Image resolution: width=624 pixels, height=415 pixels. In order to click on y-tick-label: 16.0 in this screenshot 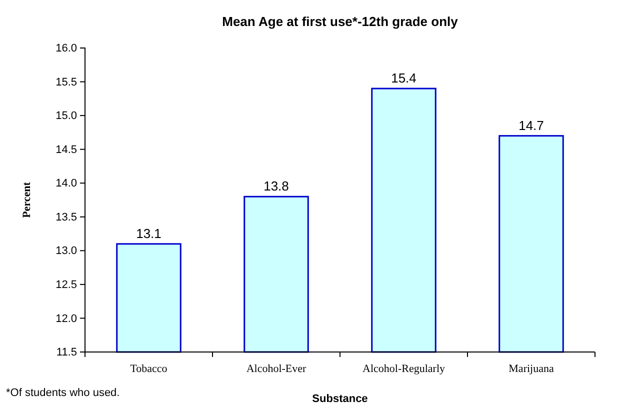, I will do `click(66, 48)`.